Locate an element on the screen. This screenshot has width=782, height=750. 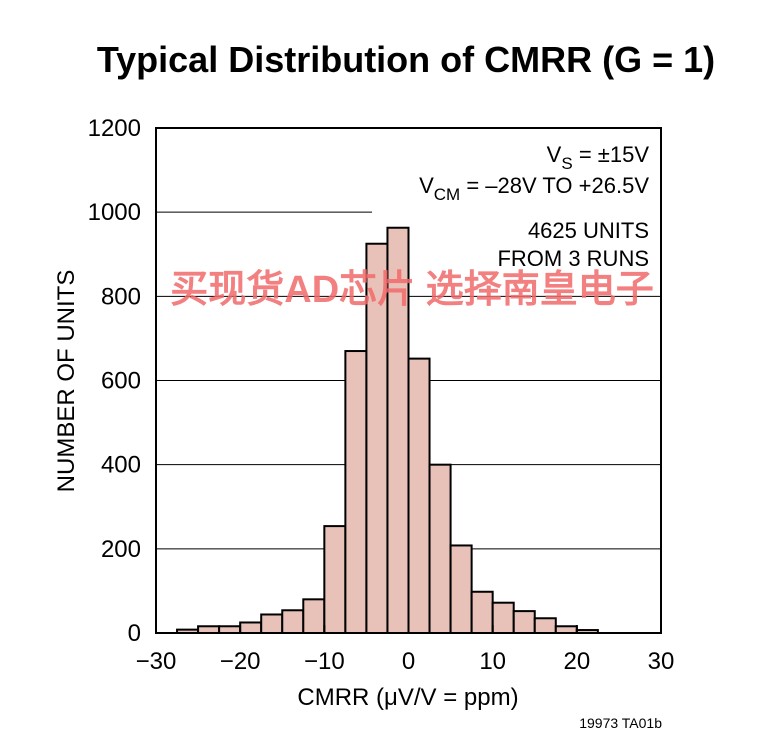
x-tick-label-0: −30 is located at coordinates (156, 661).